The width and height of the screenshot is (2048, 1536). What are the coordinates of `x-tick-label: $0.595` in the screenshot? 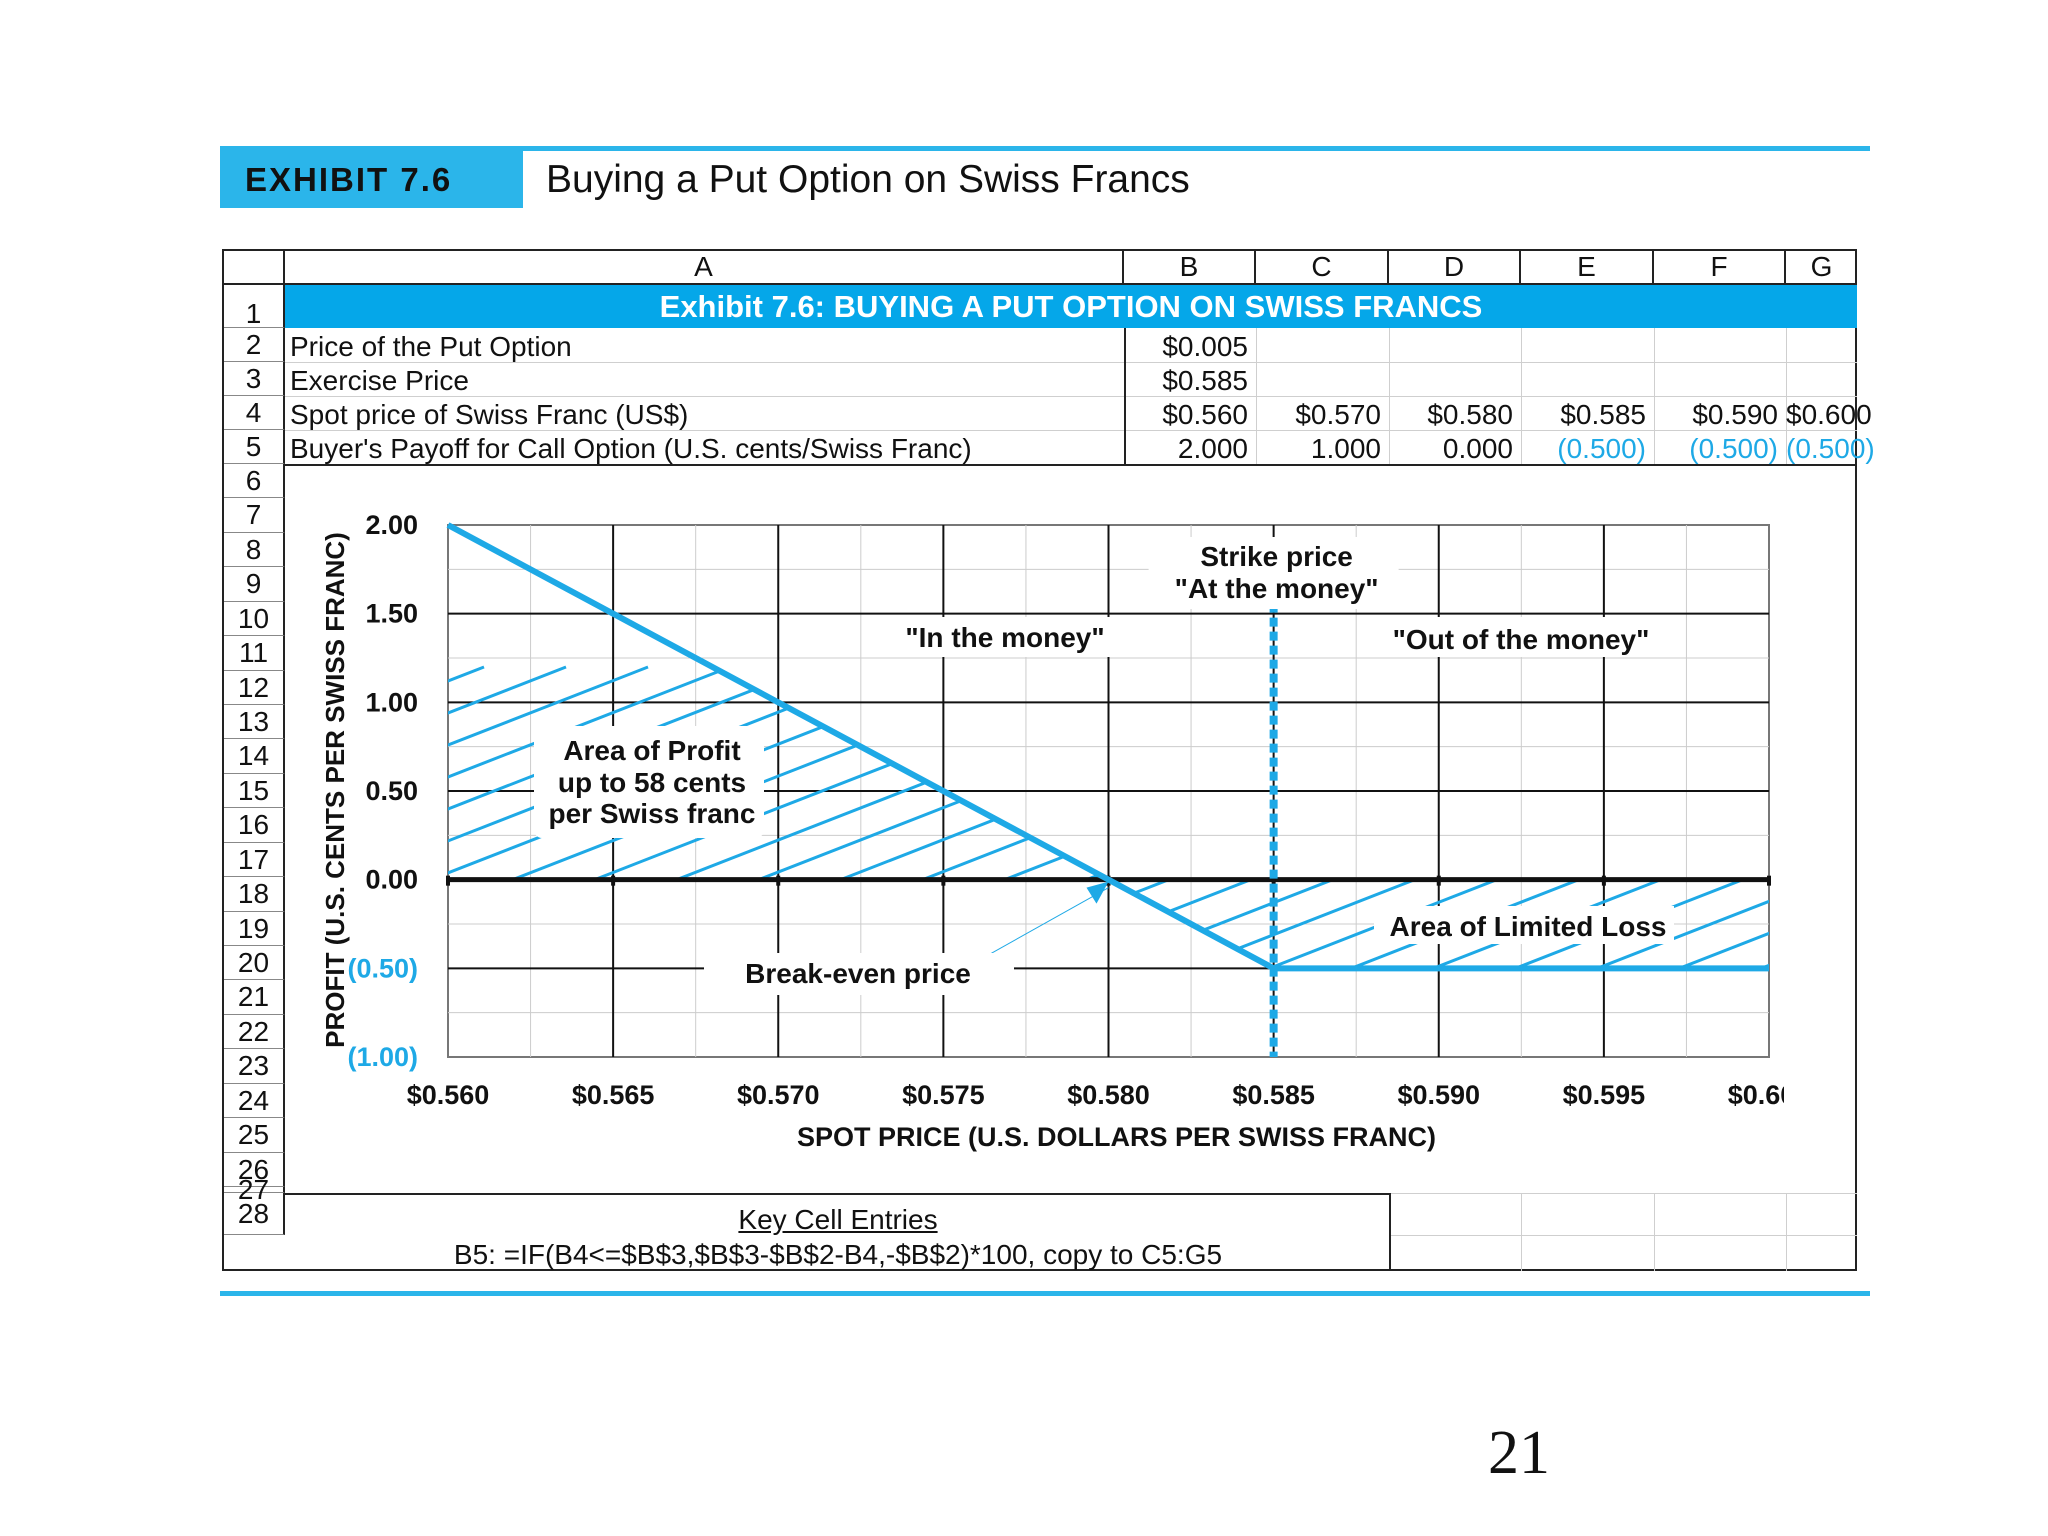 It's located at (1604, 1095).